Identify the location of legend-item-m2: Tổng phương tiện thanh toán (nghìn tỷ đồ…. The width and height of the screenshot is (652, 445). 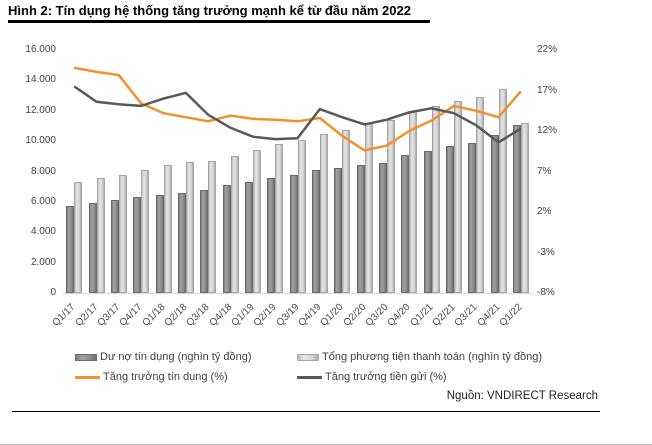
(419, 357).